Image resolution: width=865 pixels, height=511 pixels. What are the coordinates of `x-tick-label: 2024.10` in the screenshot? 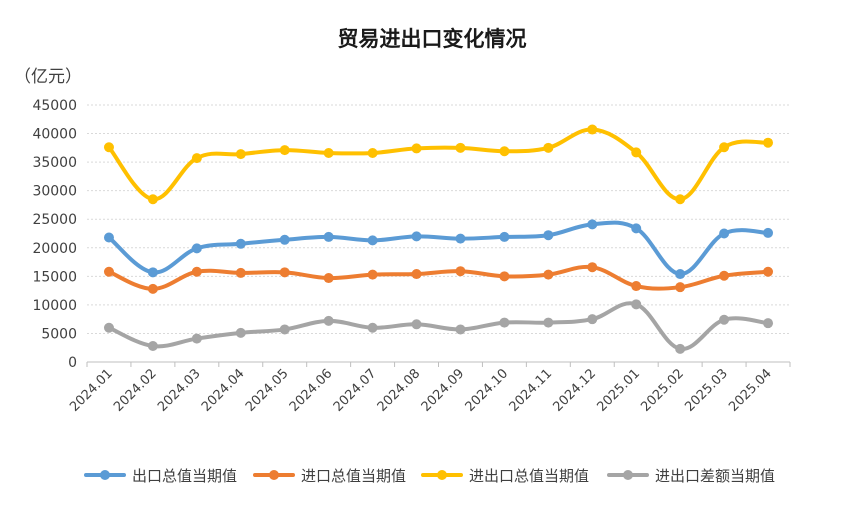 It's located at (487, 390).